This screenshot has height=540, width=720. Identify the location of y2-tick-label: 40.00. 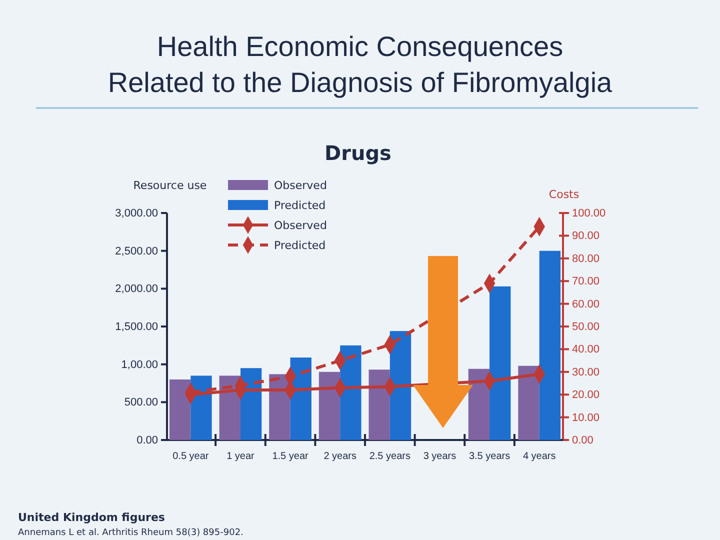
(586, 350).